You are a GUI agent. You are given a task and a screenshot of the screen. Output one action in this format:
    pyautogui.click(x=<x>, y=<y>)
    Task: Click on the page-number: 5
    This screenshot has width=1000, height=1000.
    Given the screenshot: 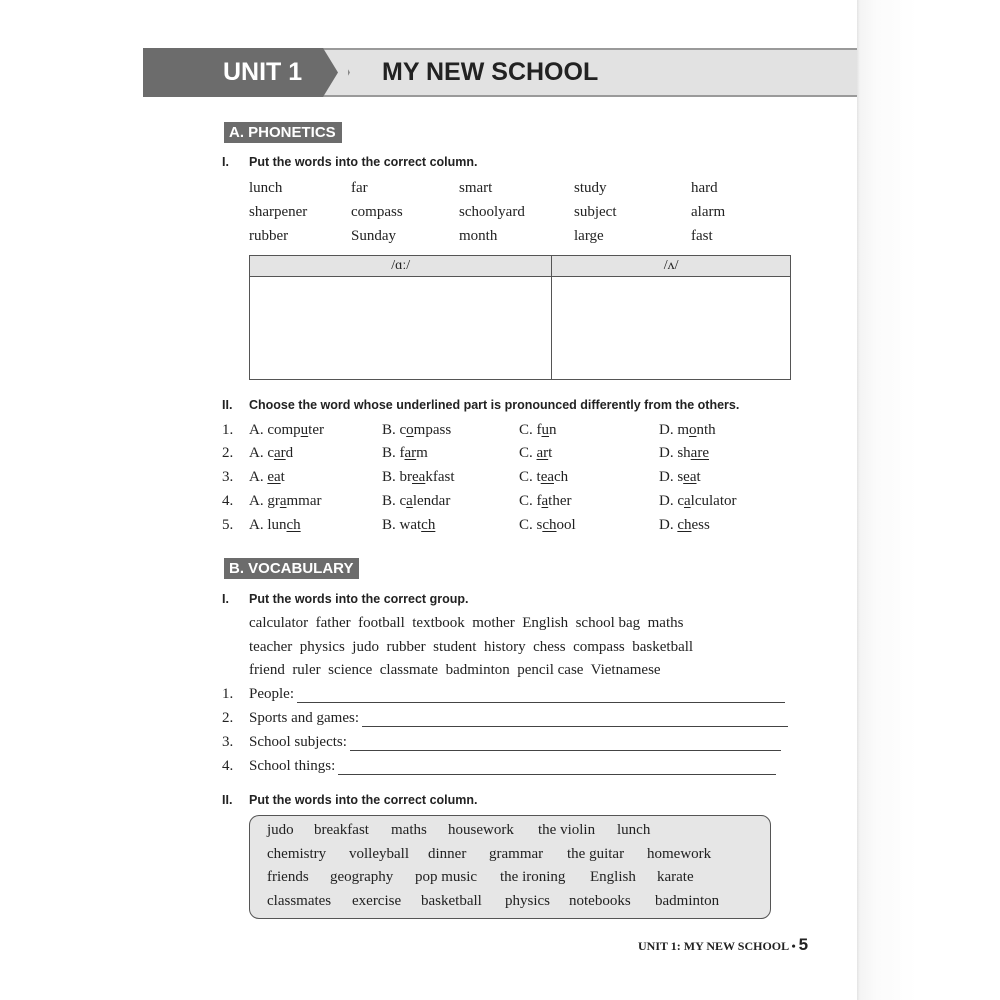 What is the action you would take?
    pyautogui.click(x=803, y=944)
    